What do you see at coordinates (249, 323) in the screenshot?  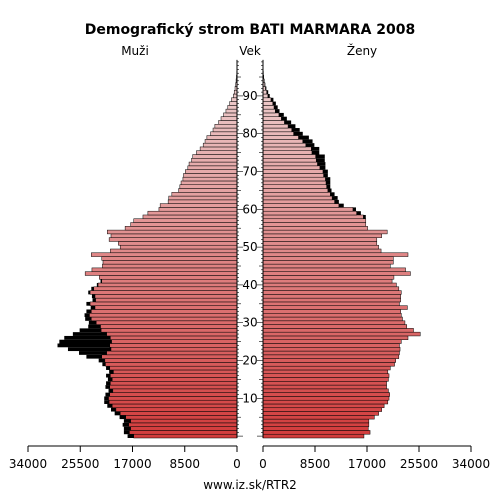 I see `age-label: 30` at bounding box center [249, 323].